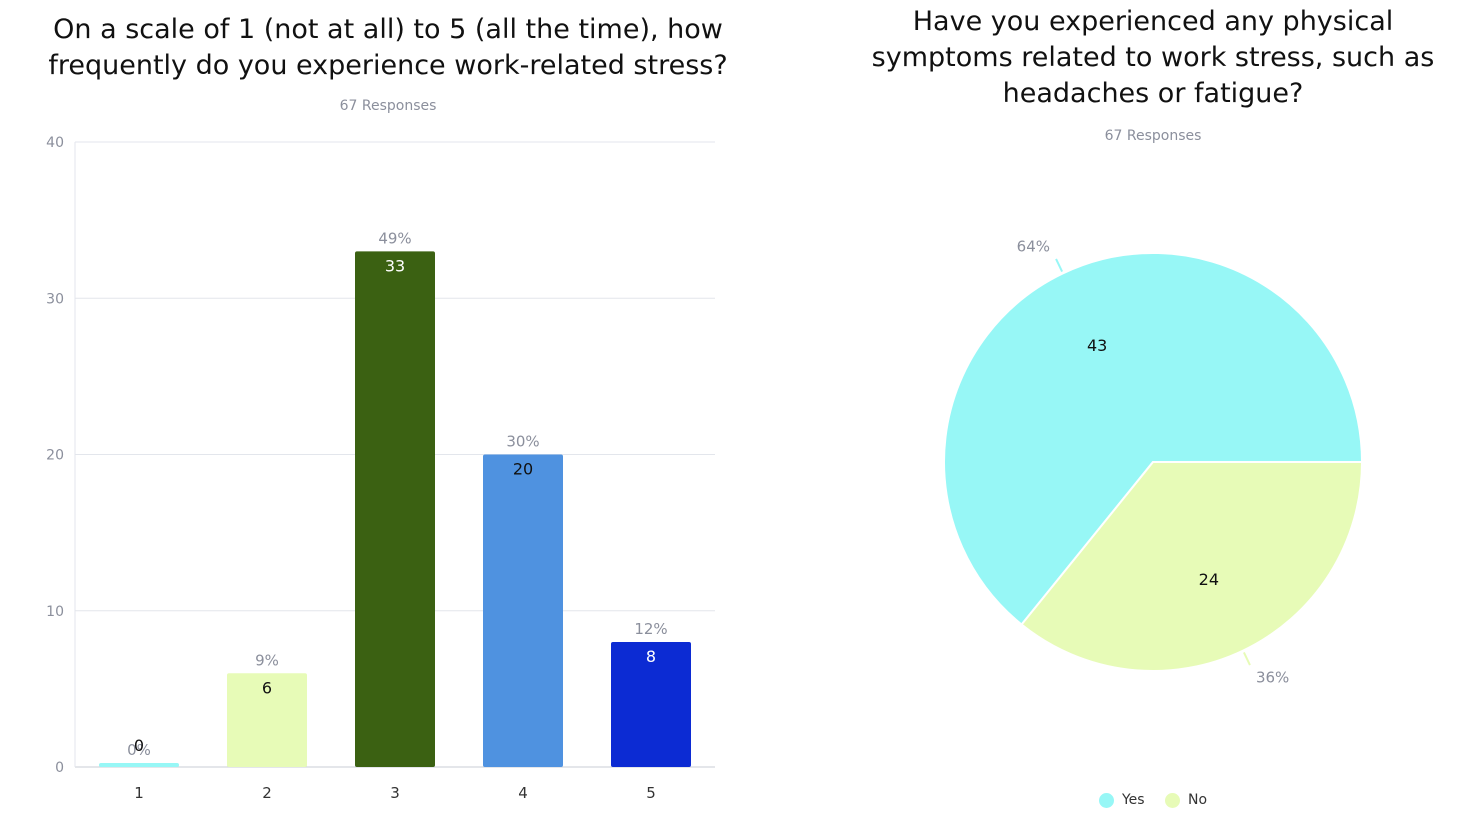  I want to click on bar-value-label: 20, so click(523, 469).